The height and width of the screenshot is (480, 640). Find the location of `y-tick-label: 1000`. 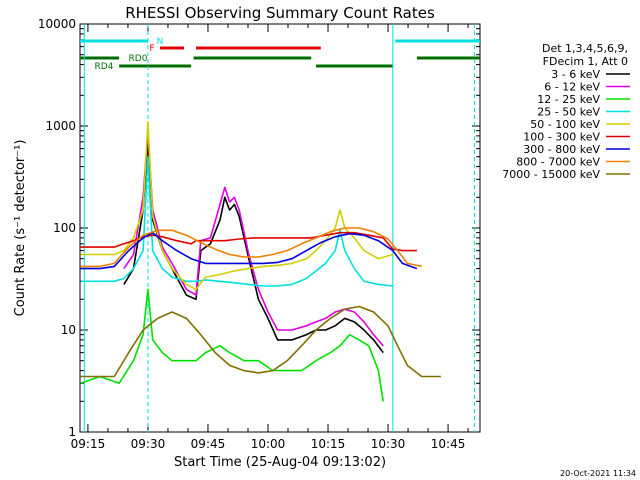

y-tick-label: 1000 is located at coordinates (60, 126).